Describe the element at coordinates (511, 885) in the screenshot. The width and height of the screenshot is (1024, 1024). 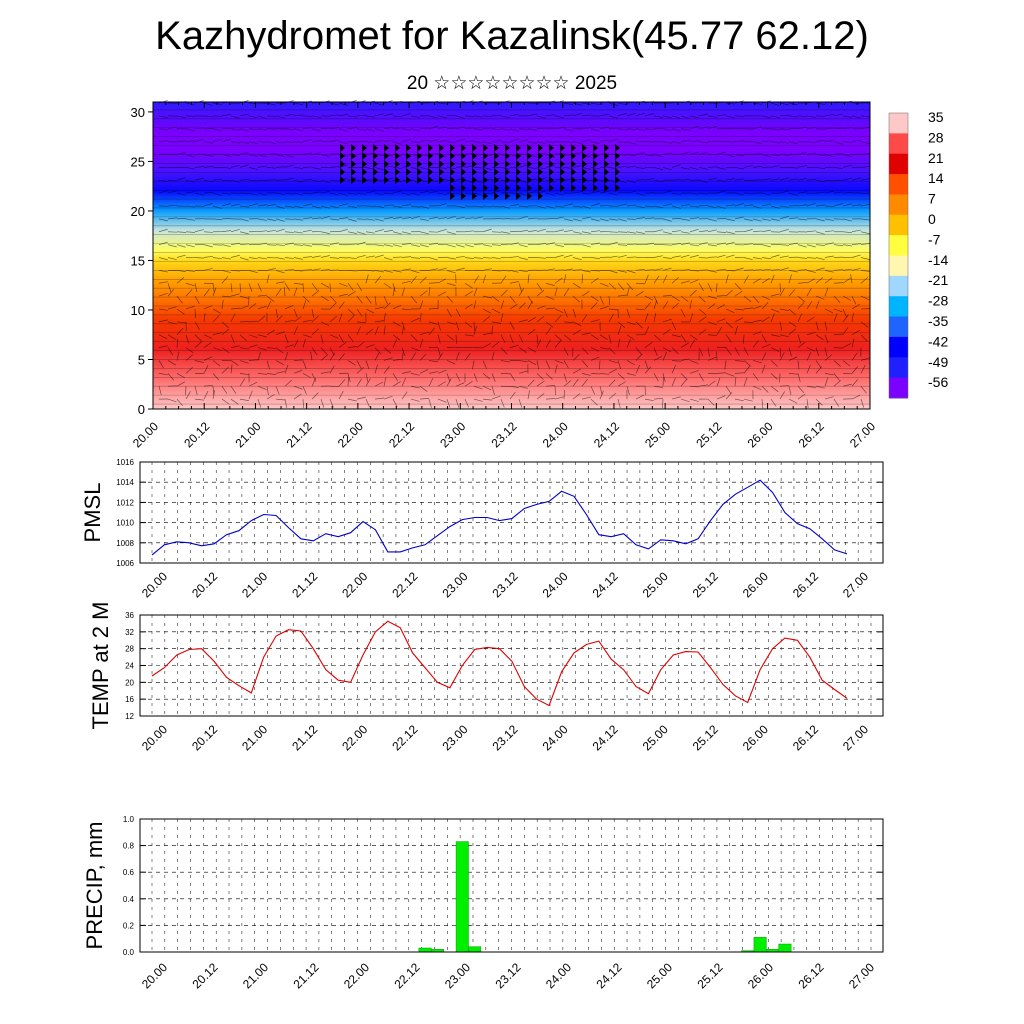
I see `panel-frame` at that location.